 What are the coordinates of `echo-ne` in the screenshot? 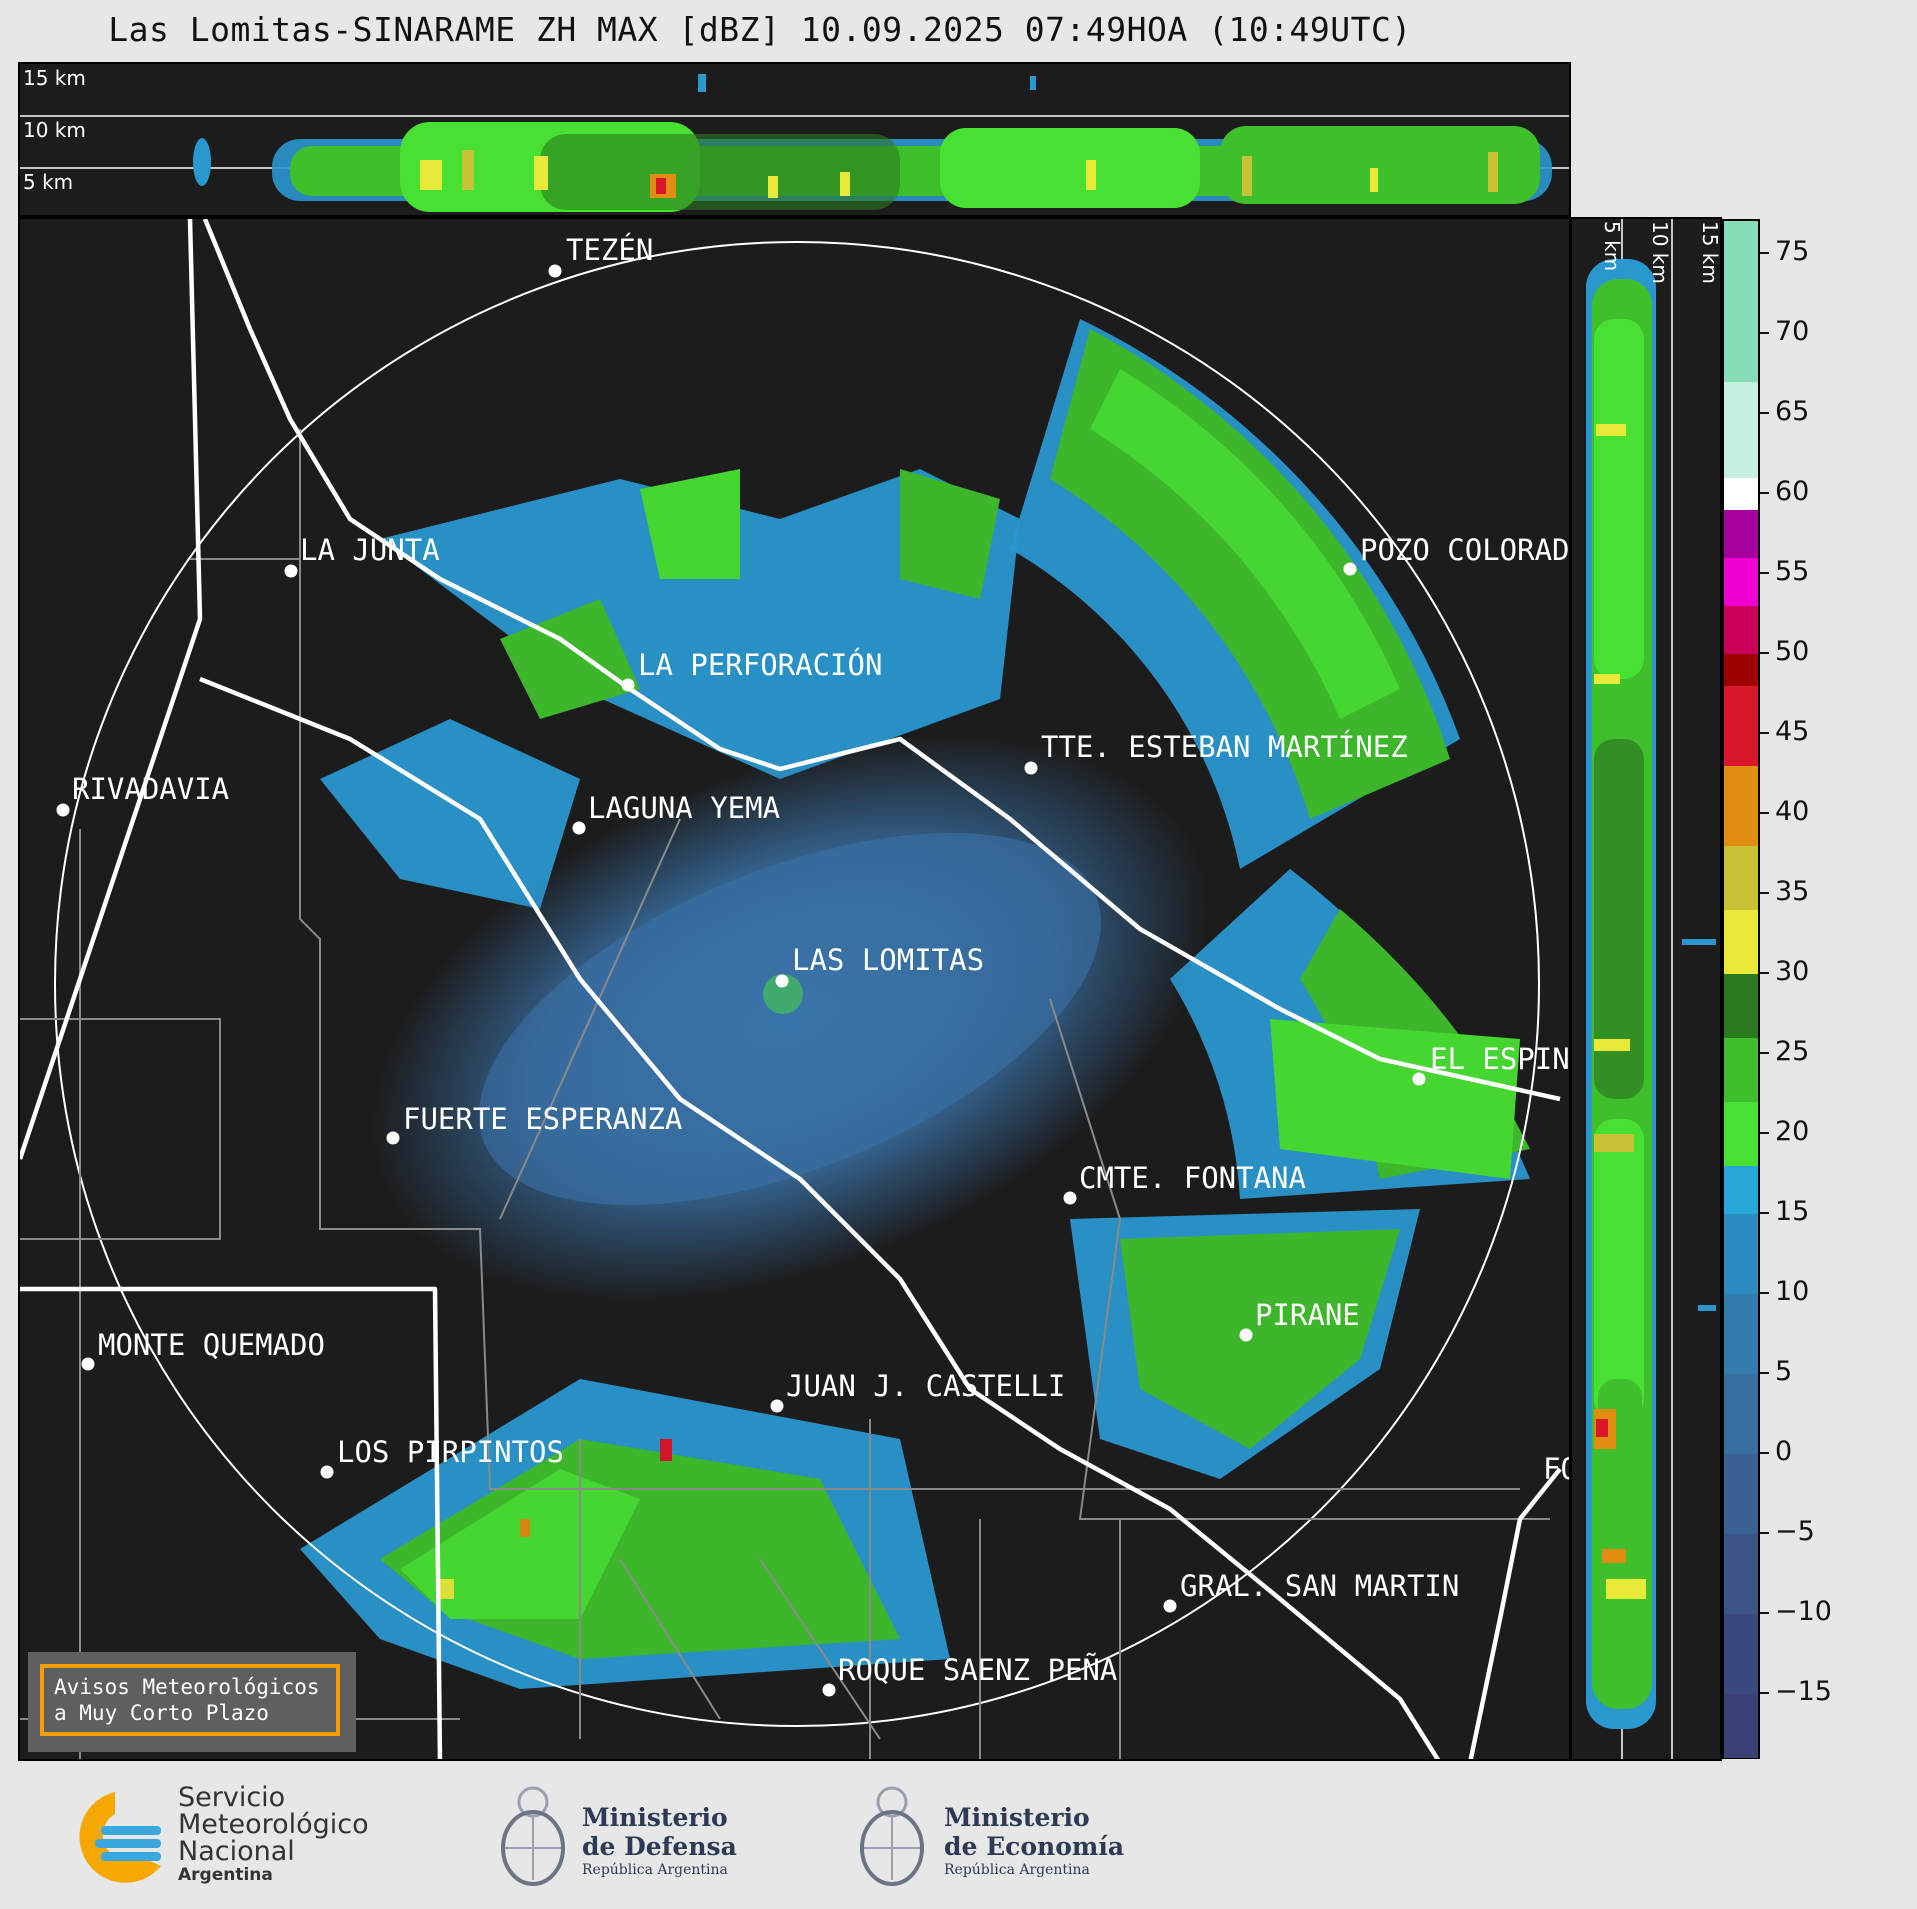 It's located at (1235, 594).